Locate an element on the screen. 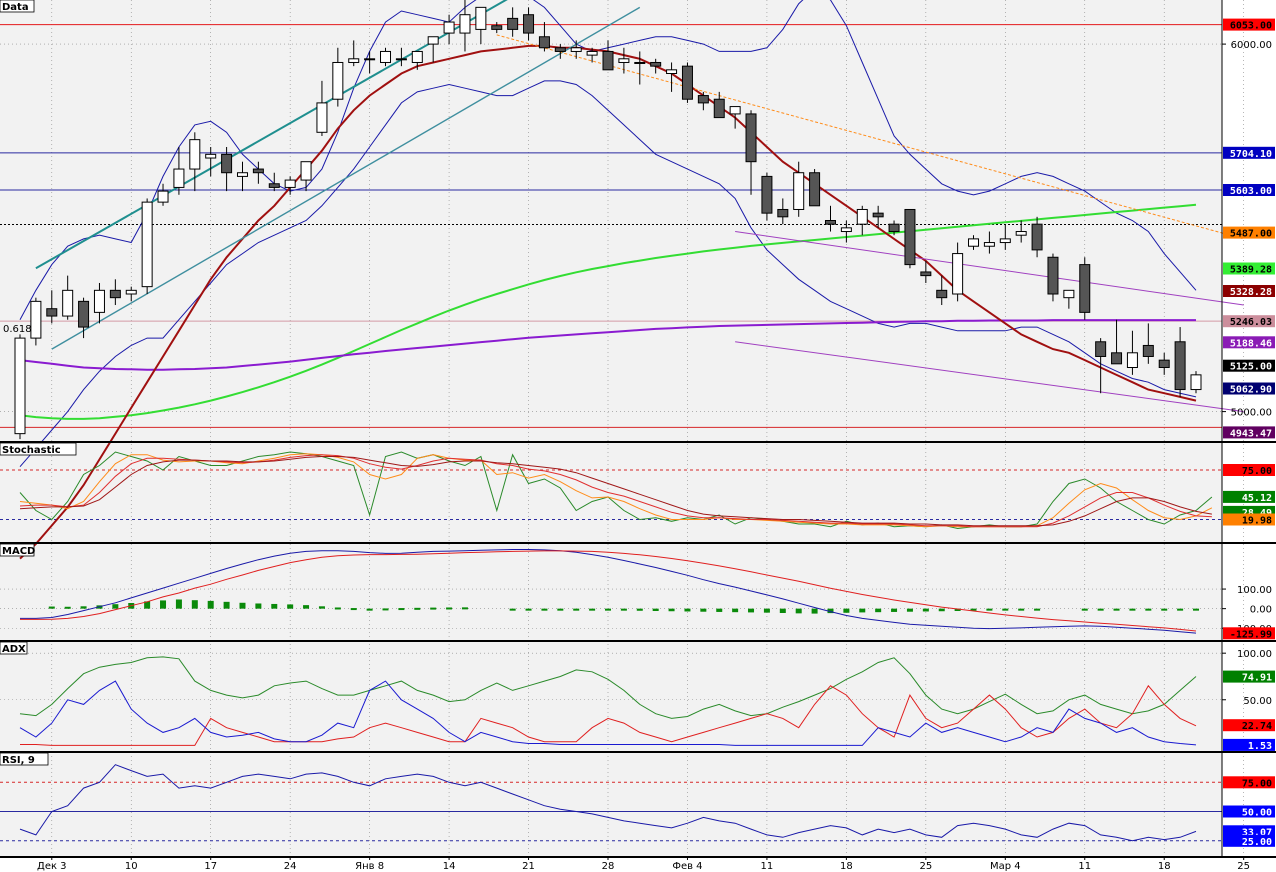  x-tick-label-4: Янв 8 is located at coordinates (369, 866).